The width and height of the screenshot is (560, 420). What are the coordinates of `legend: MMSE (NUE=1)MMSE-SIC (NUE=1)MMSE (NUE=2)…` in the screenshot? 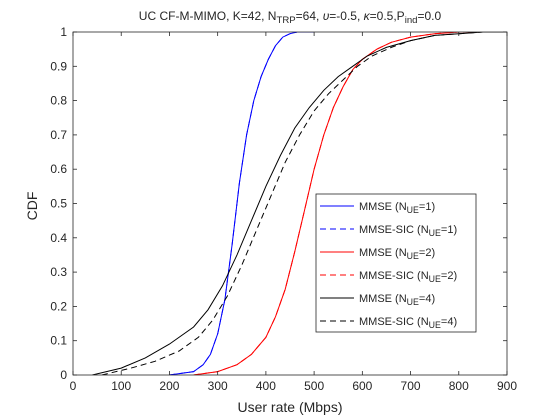 It's located at (396, 263).